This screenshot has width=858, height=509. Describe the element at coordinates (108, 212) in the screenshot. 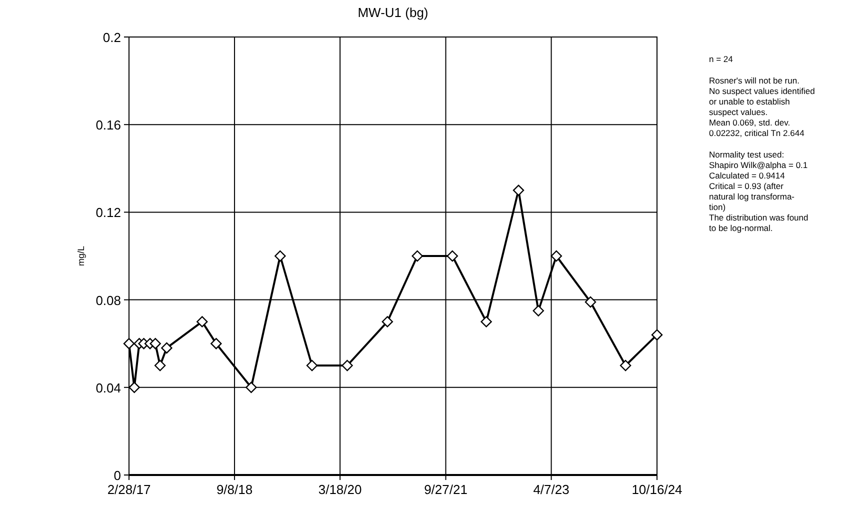

I see `y-tick-label: 0.12` at that location.